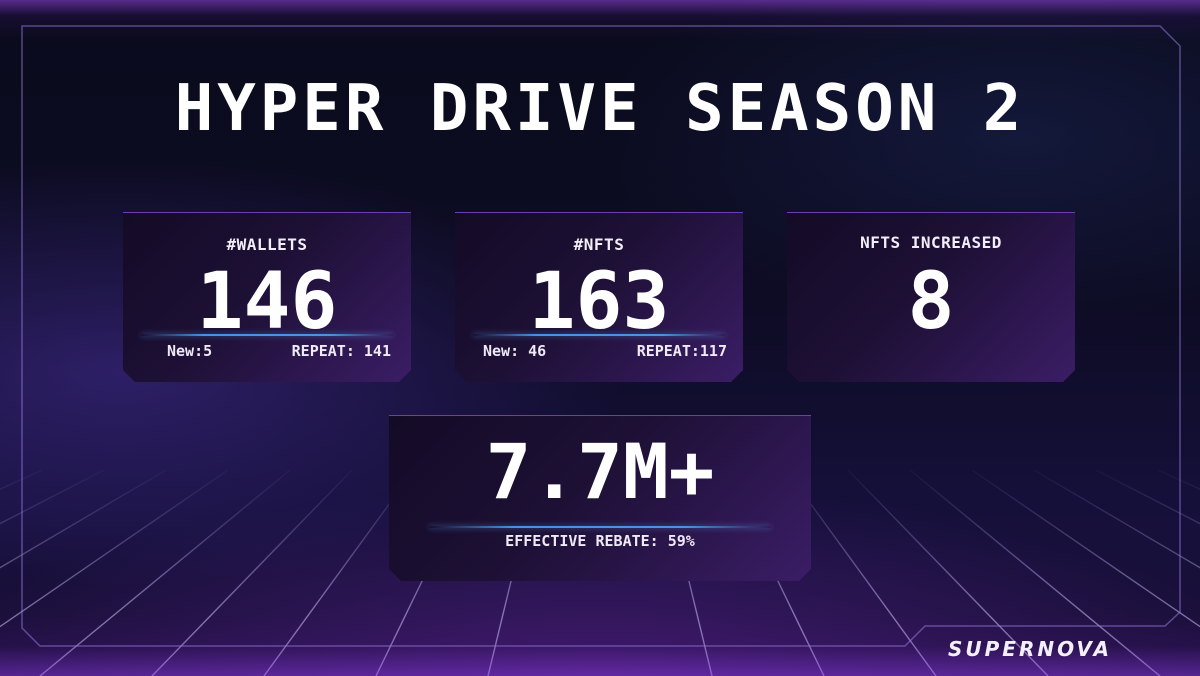 This screenshot has height=676, width=1200. What do you see at coordinates (600, 109) in the screenshot?
I see `page-title: HYPER DRIVE SEASON 2` at bounding box center [600, 109].